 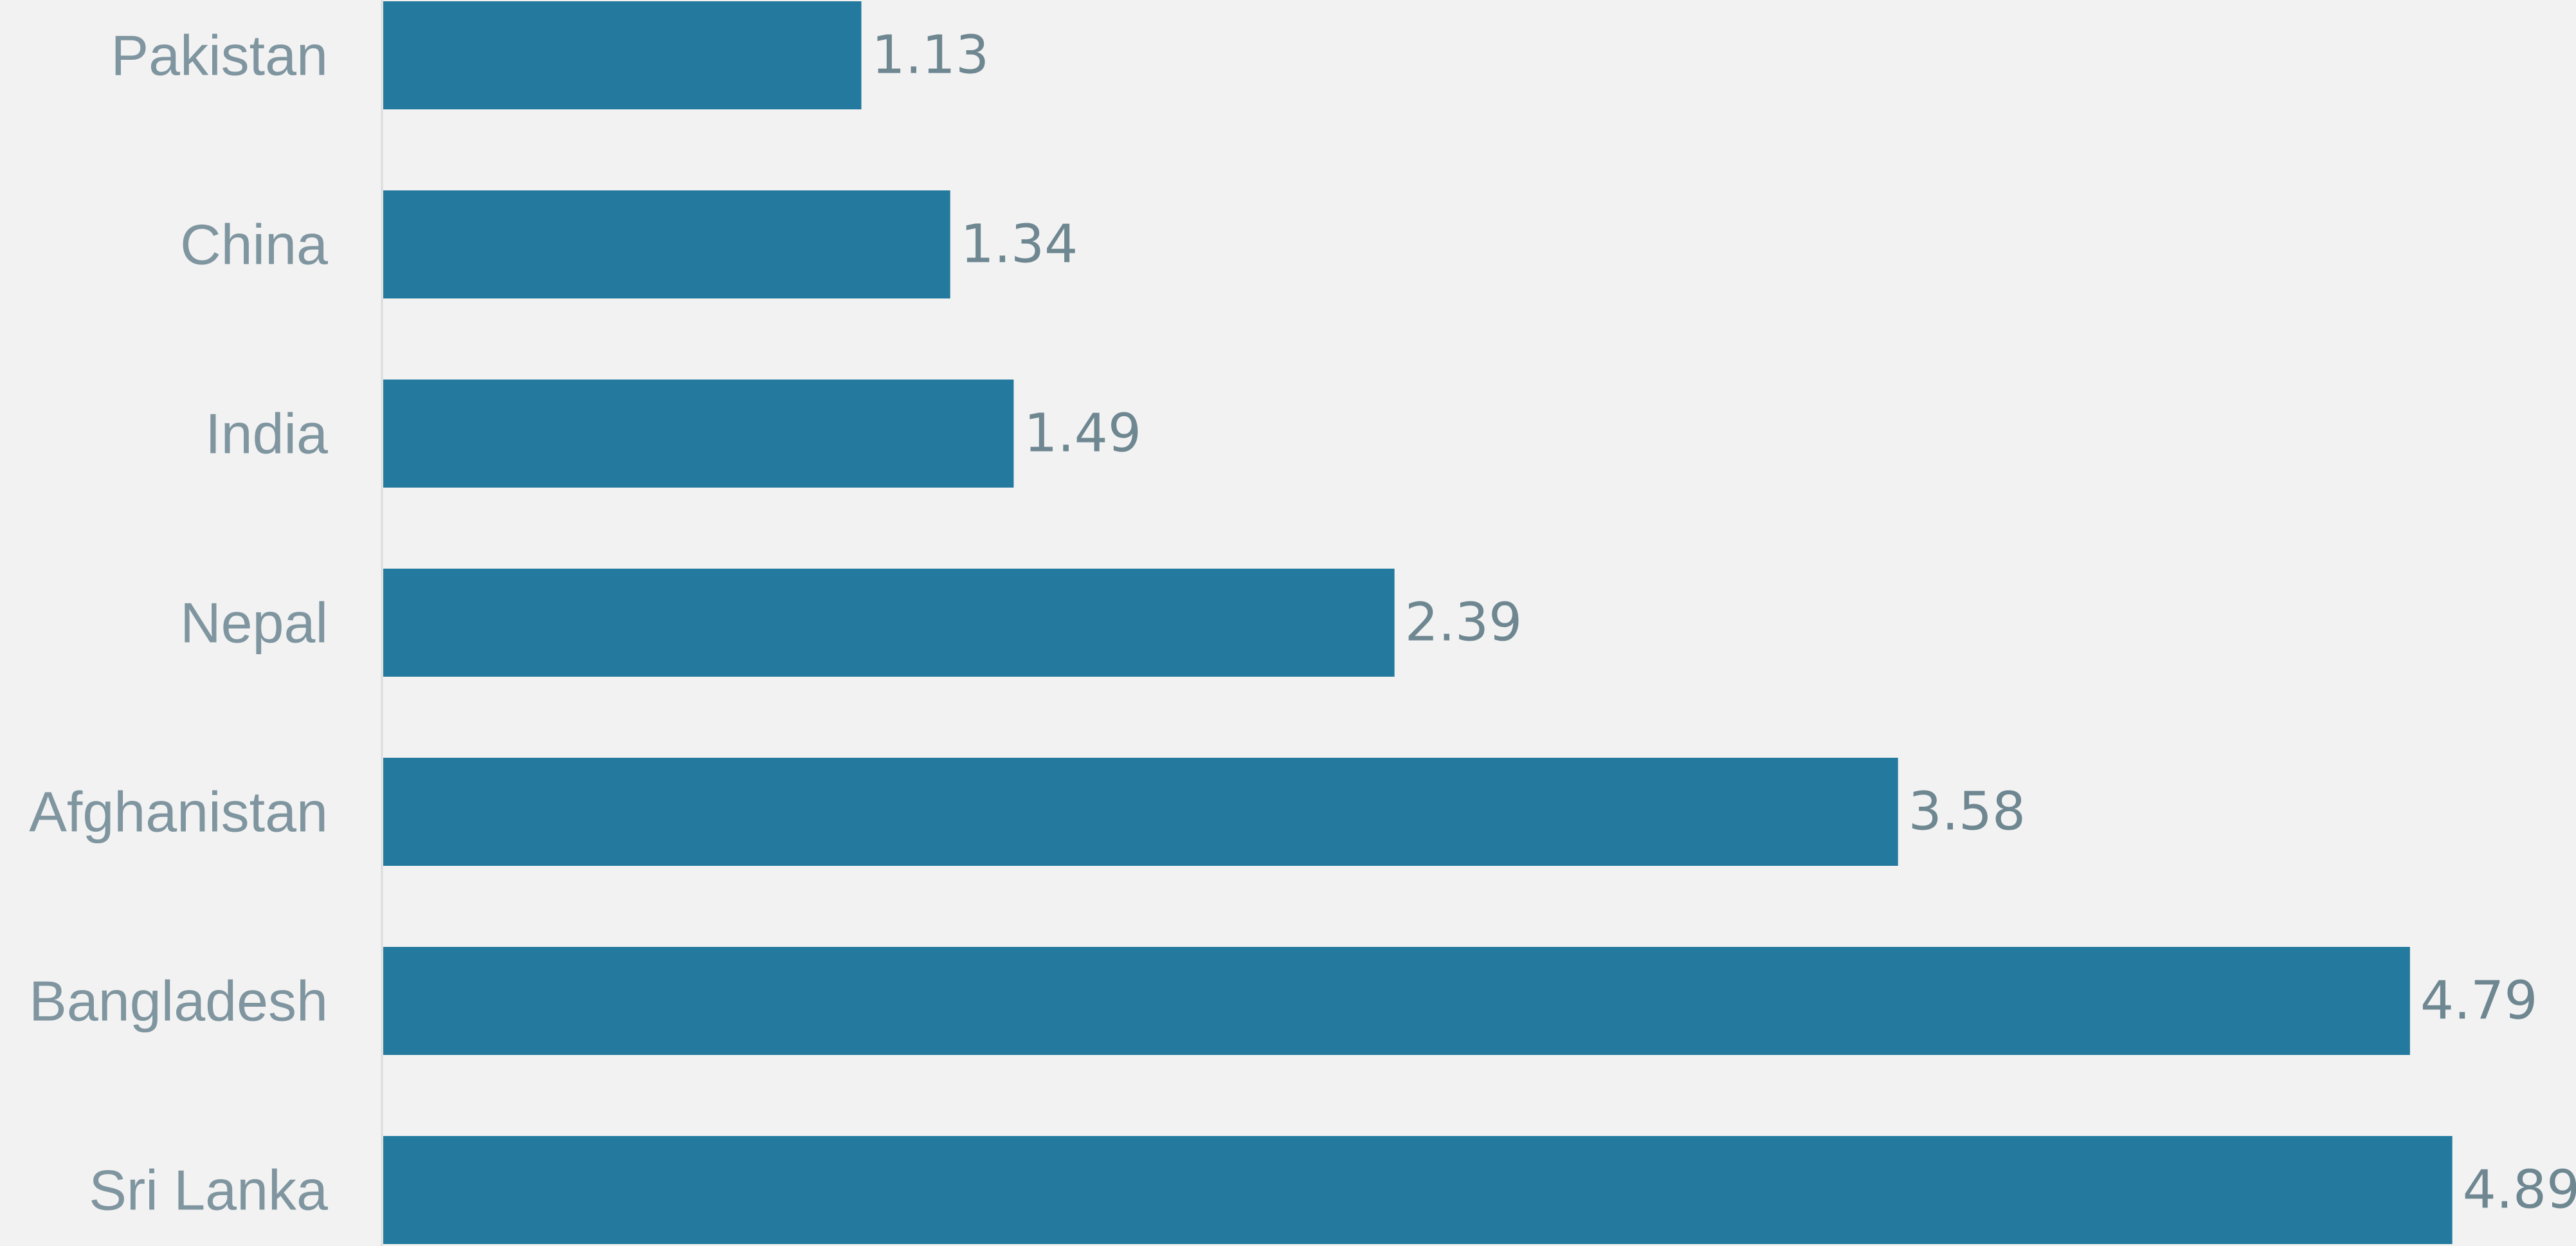 I want to click on bar-india, so click(x=698, y=434).